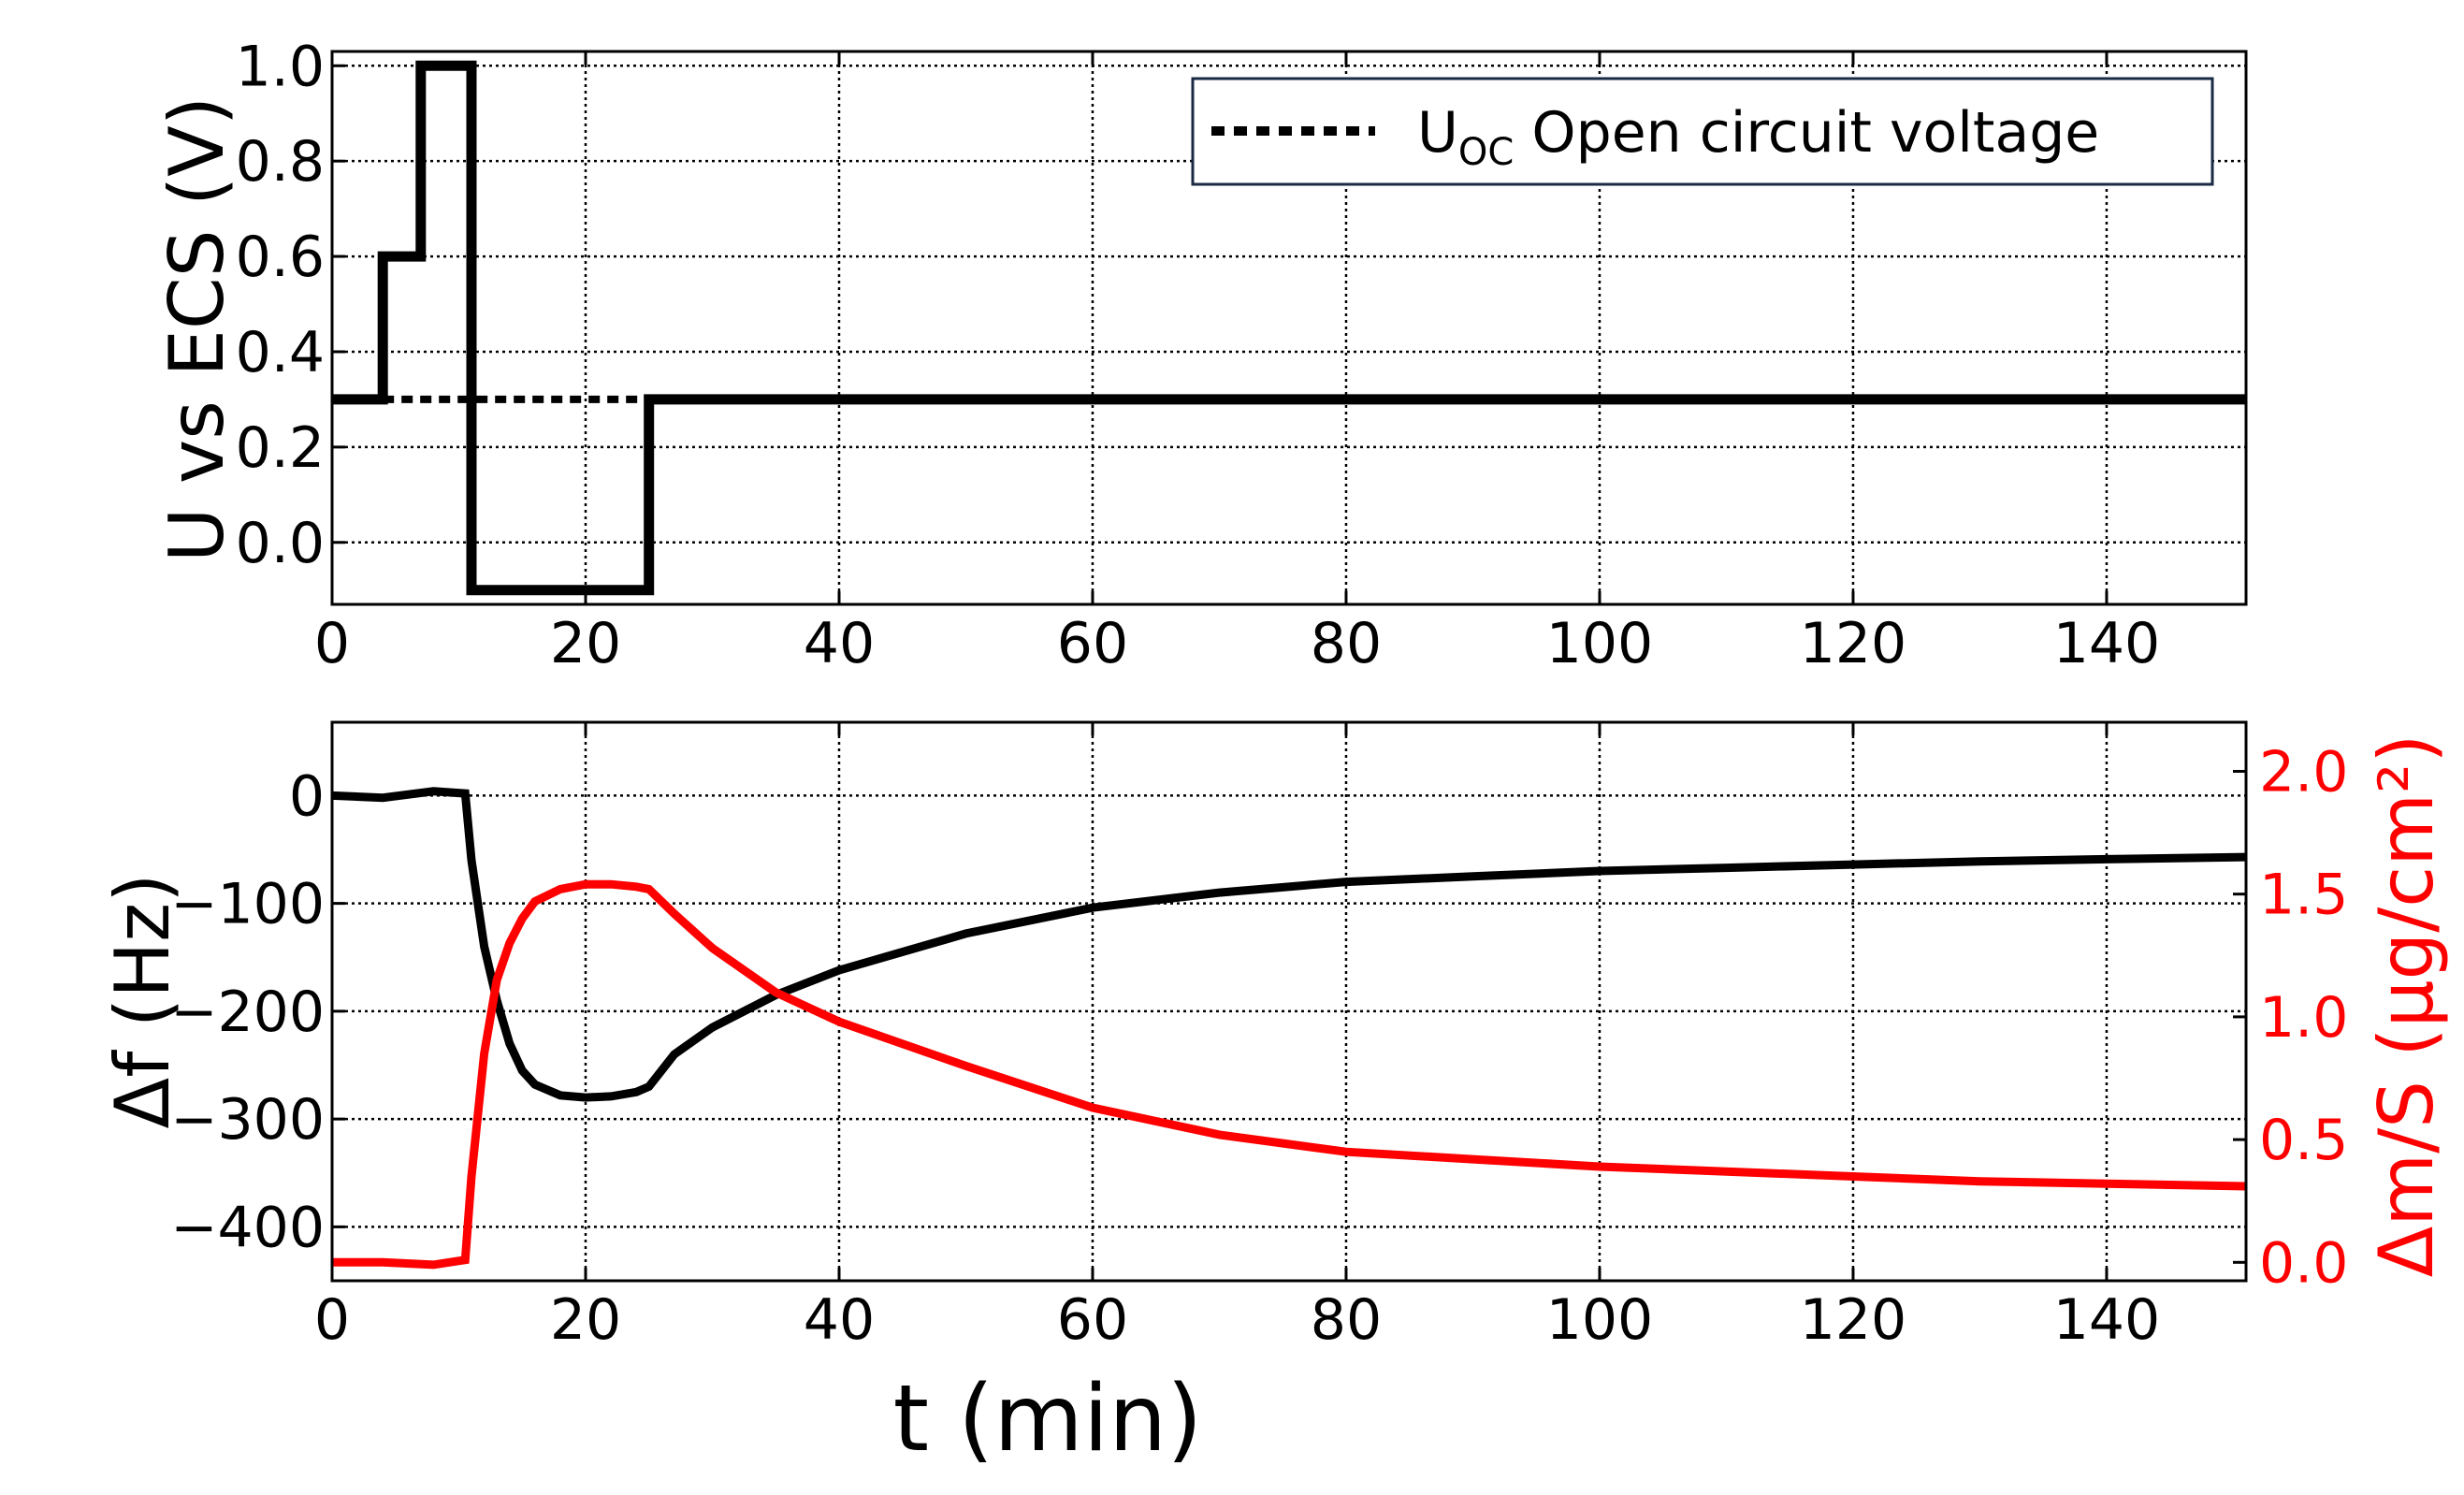 The width and height of the screenshot is (2464, 1495). Describe the element at coordinates (290, 305) in the screenshot. I see `voltage-y-ticks: 0.0 0.2 0.4 0.6 0.8 1.0` at that location.